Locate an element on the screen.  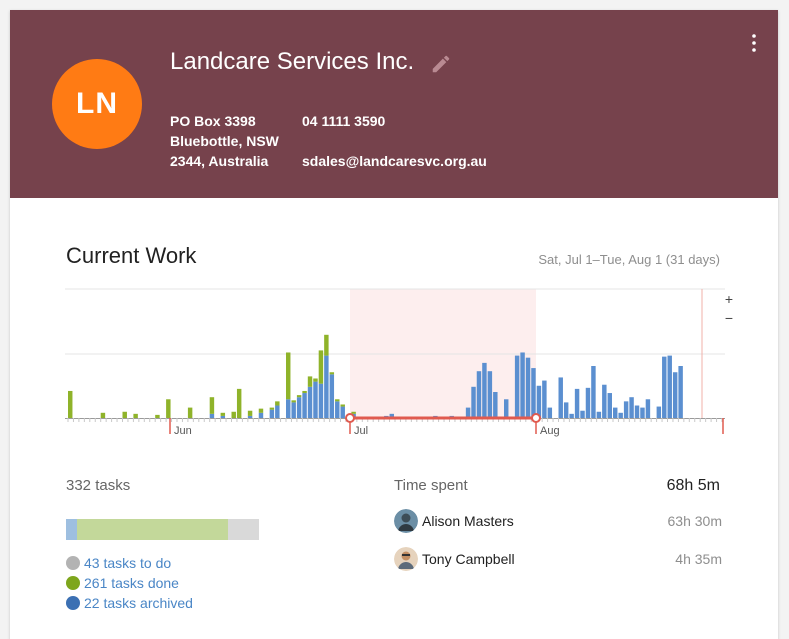
progress-segment-archived is located at coordinates (71, 529).